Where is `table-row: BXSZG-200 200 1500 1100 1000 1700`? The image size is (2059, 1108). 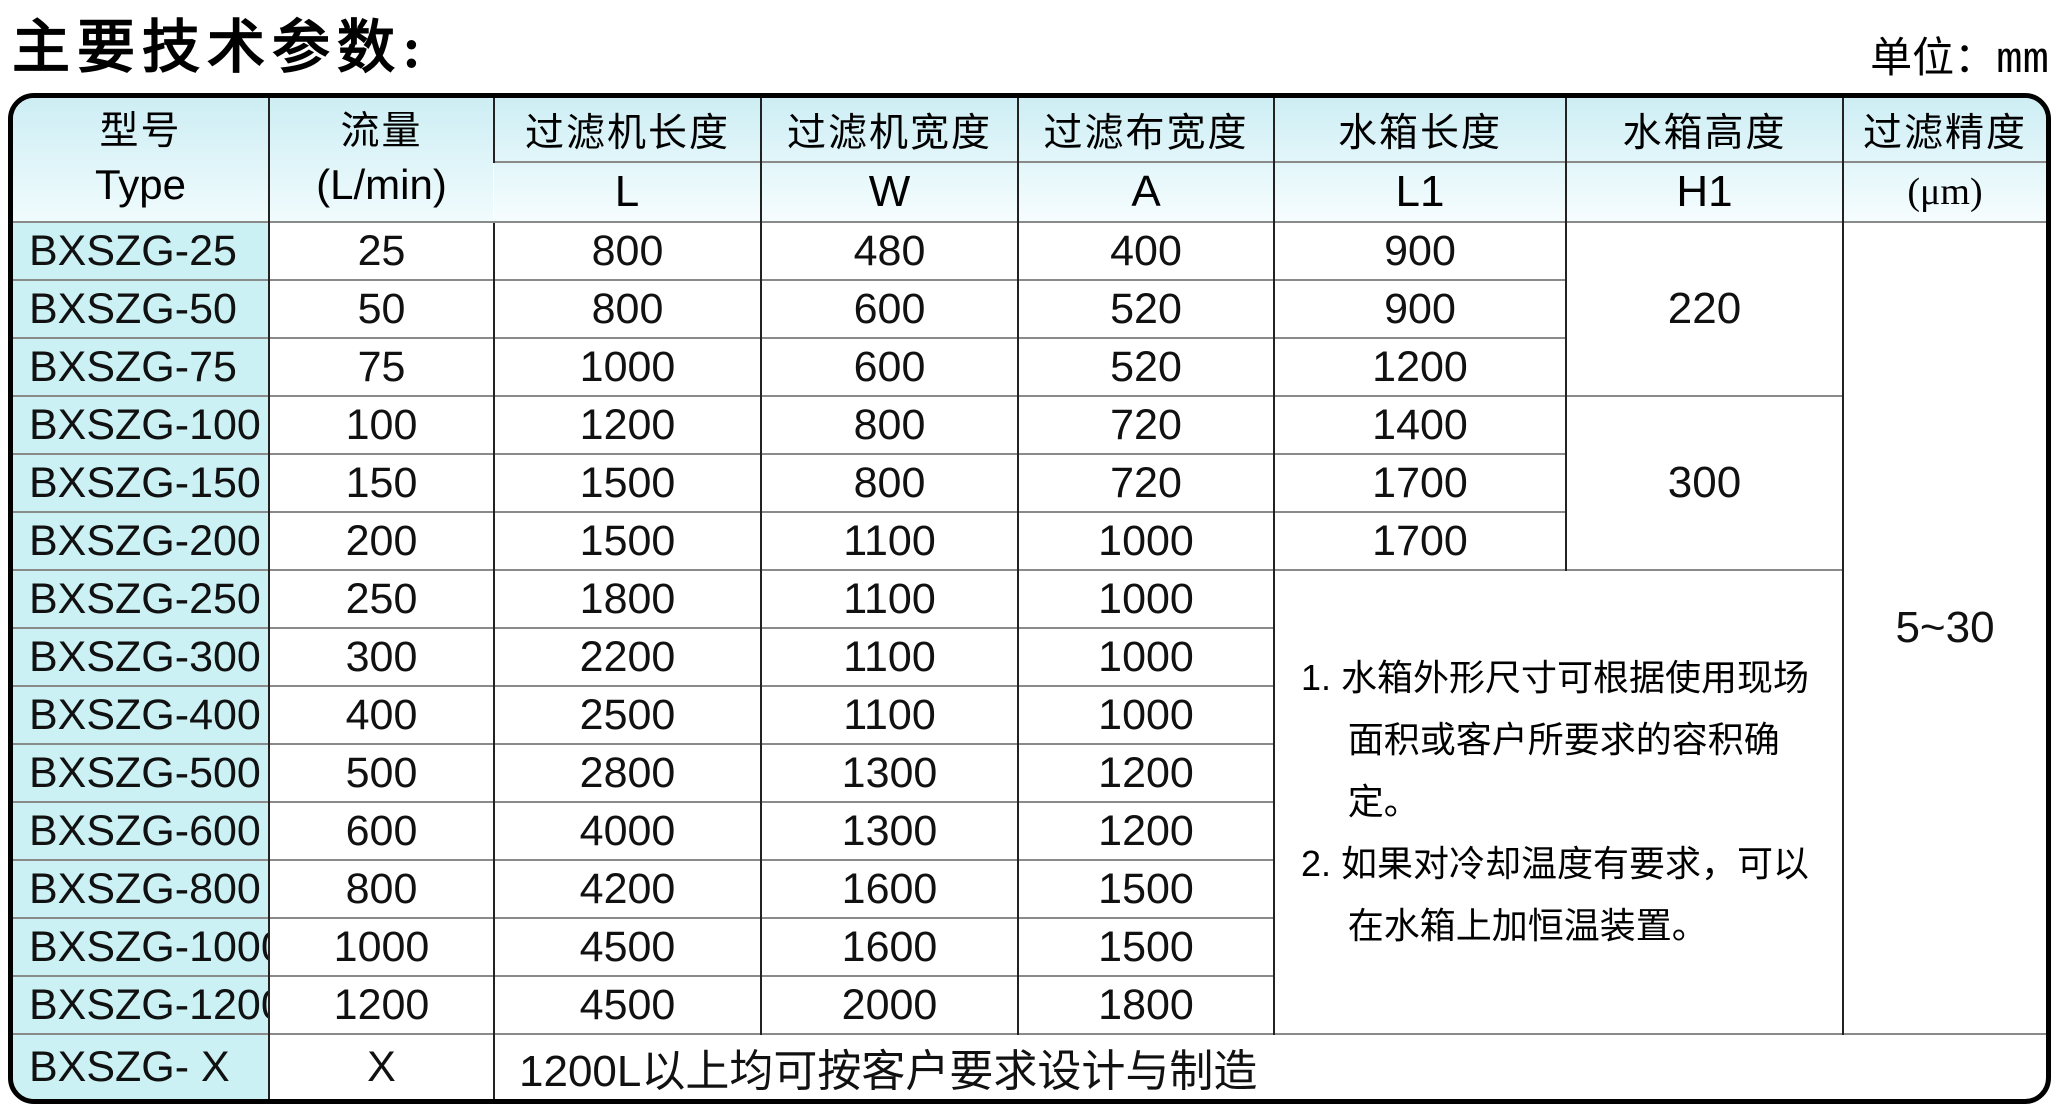
table-row: BXSZG-200 200 1500 1100 1000 1700 is located at coordinates (1029, 540).